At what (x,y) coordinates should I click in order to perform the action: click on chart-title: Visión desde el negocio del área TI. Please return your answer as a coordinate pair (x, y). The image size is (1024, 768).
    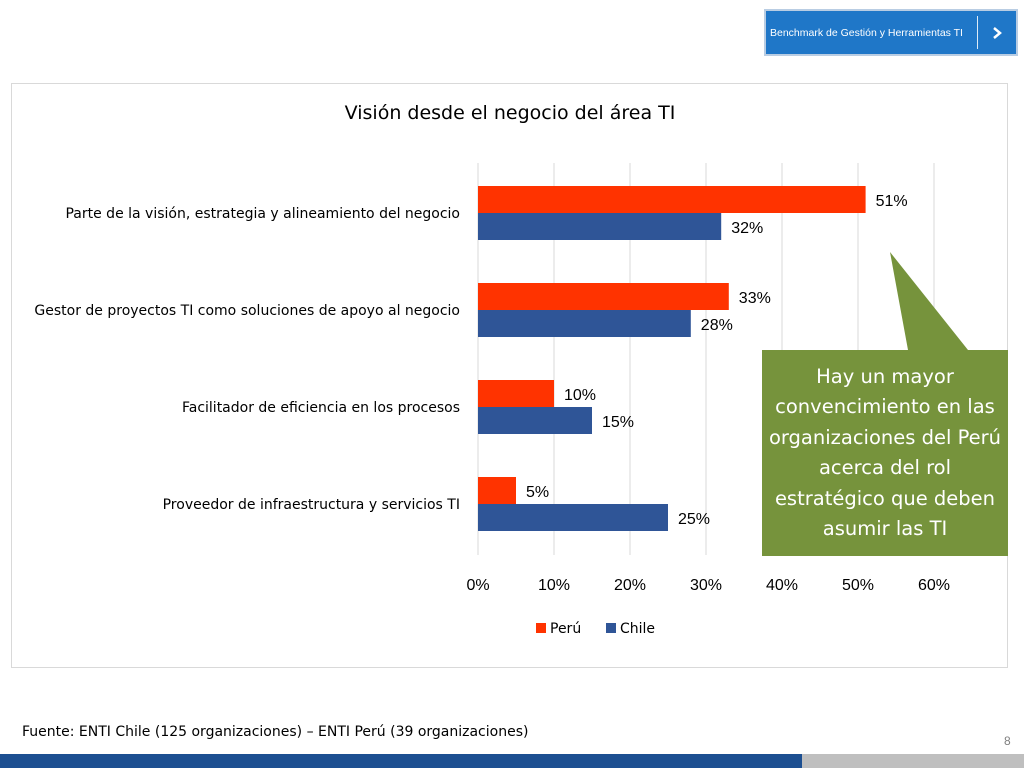
    Looking at the image, I should click on (510, 113).